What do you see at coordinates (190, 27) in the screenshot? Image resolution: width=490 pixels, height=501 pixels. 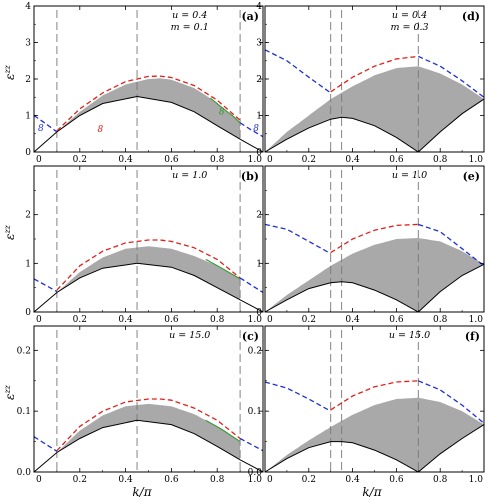 I see `parameter-annotation: m = 0.1` at bounding box center [190, 27].